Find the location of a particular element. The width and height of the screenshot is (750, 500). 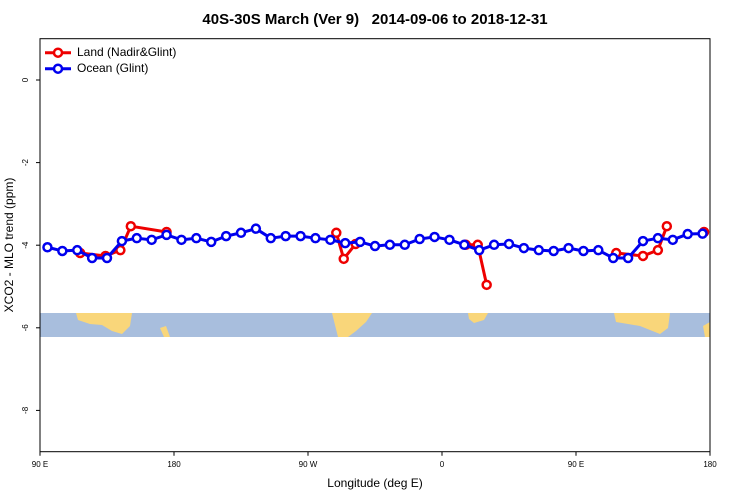

x-tick-label: 0 is located at coordinates (442, 464).